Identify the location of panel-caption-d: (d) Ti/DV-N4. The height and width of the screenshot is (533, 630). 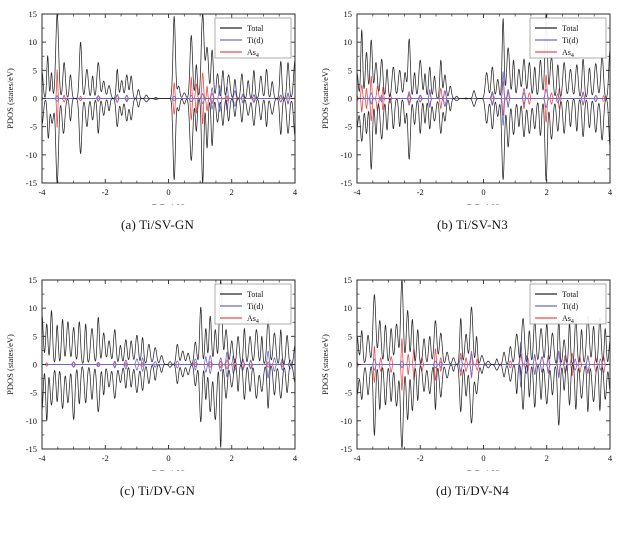
(472, 490).